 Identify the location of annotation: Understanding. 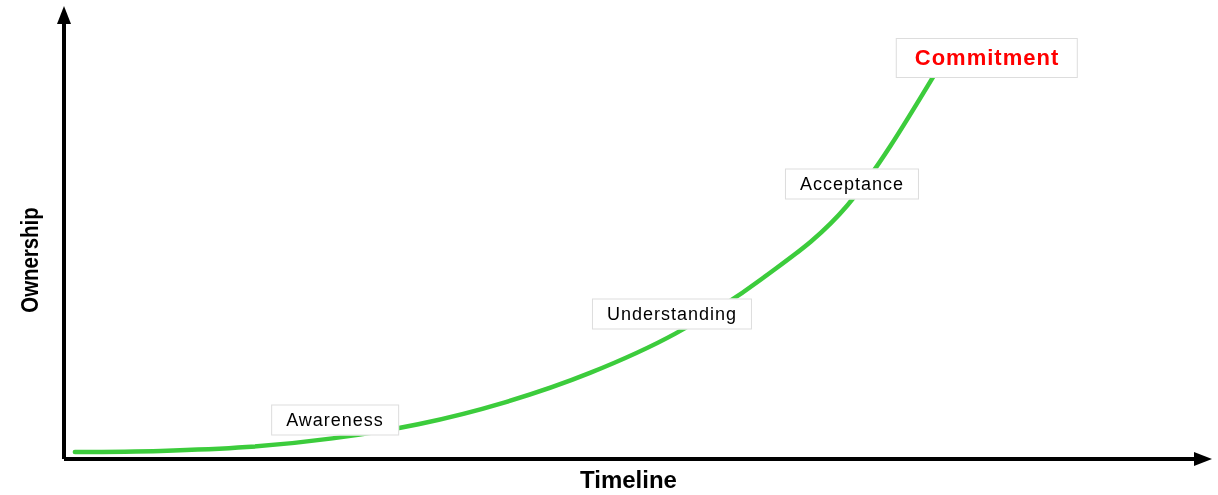
(672, 314).